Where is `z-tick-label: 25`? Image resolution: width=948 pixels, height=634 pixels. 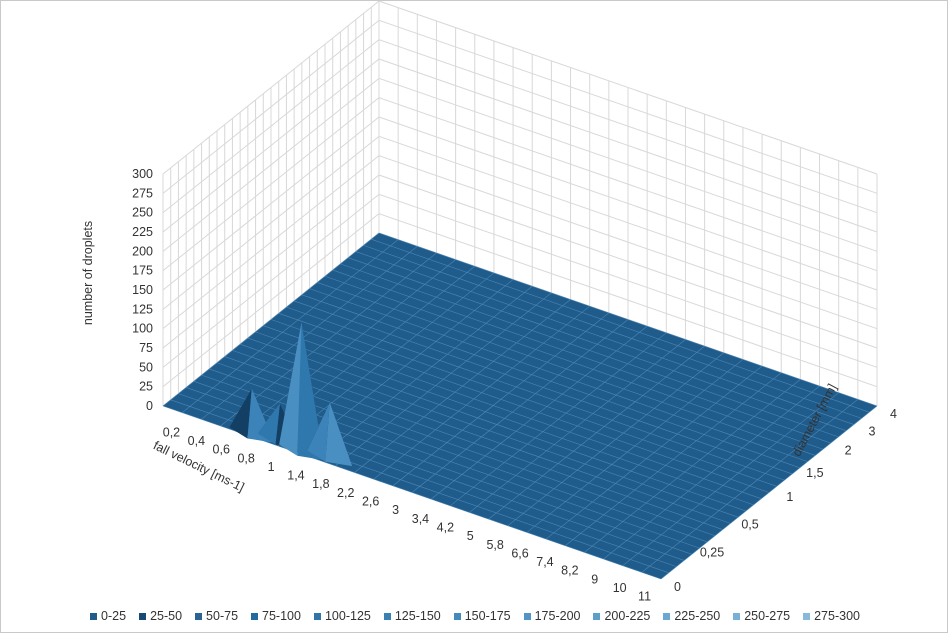 z-tick-label: 25 is located at coordinates (146, 387).